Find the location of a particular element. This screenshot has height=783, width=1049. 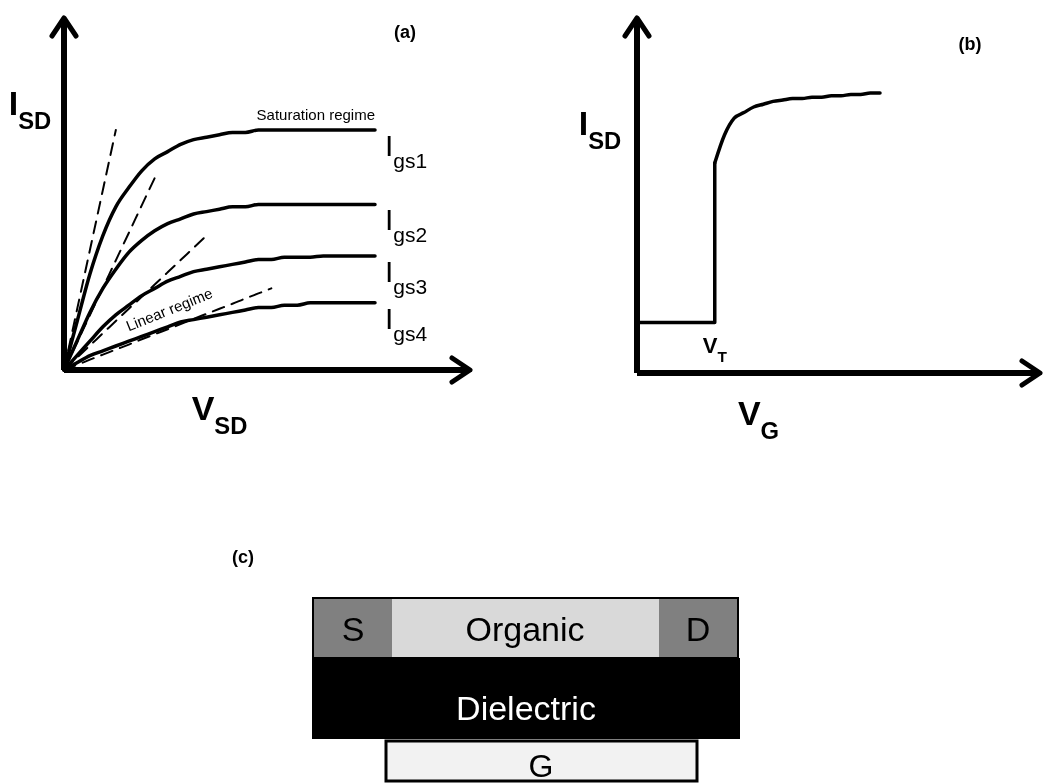

text: Saturation regime is located at coordinates (315, 114).